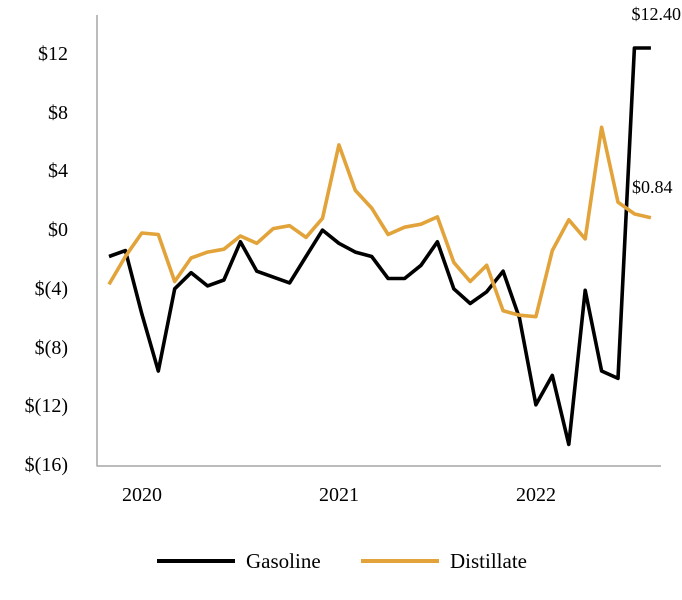  Describe the element at coordinates (46, 406) in the screenshot. I see `y-tick-label--12: $(12)` at that location.